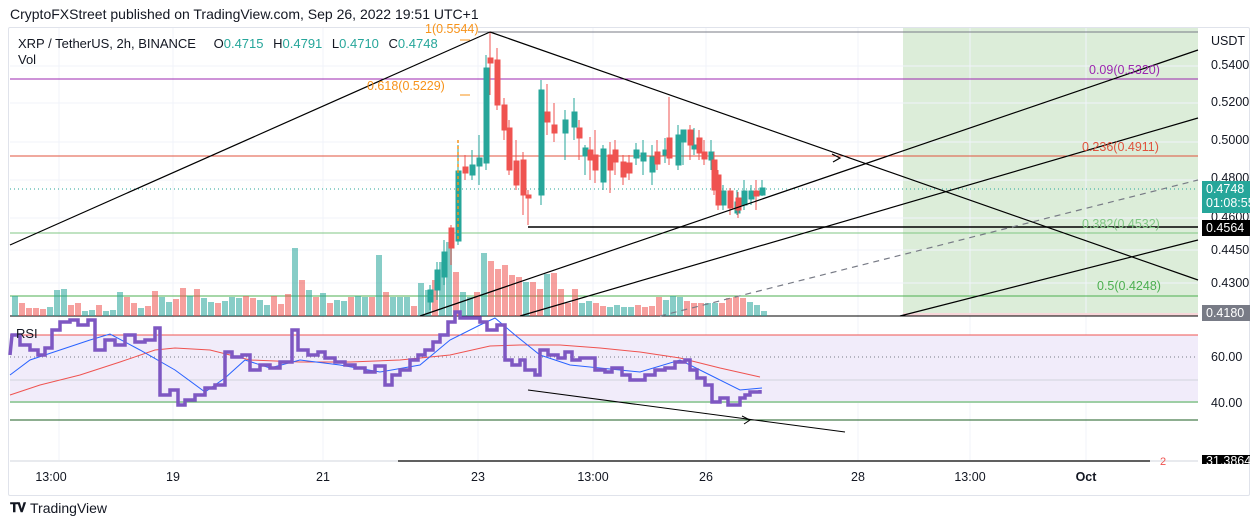 Image resolution: width=1258 pixels, height=526 pixels. I want to click on rsi-tick-60: 60.00, so click(1227, 357).